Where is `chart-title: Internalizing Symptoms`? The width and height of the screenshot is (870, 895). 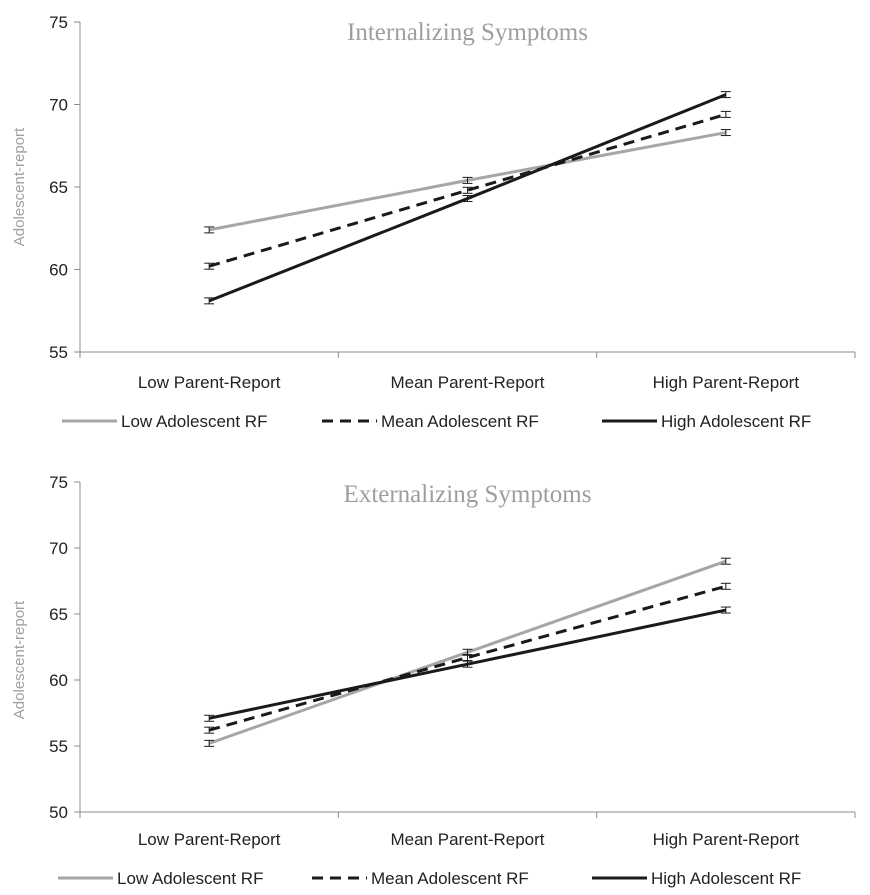 chart-title: Internalizing Symptoms is located at coordinates (467, 32).